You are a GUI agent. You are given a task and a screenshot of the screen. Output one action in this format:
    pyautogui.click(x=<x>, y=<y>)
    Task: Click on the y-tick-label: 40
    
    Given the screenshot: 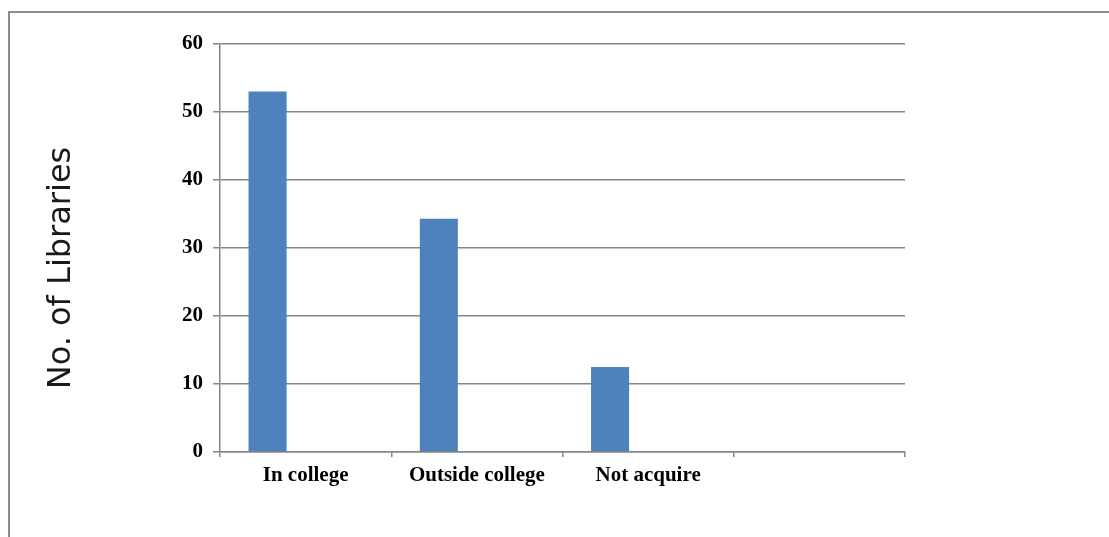 What is the action you would take?
    pyautogui.click(x=192, y=178)
    